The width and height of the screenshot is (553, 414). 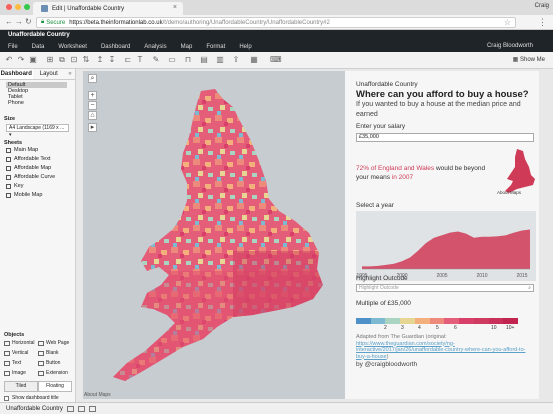 I want to click on duplicate-sheet-icon: ⧉, so click(x=62, y=59).